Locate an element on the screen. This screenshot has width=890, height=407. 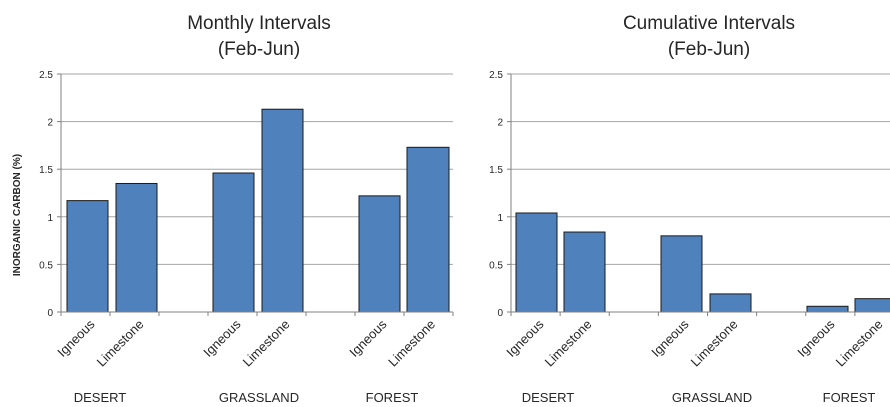
chart-title-line1: Cumulative Intervals is located at coordinates (709, 23).